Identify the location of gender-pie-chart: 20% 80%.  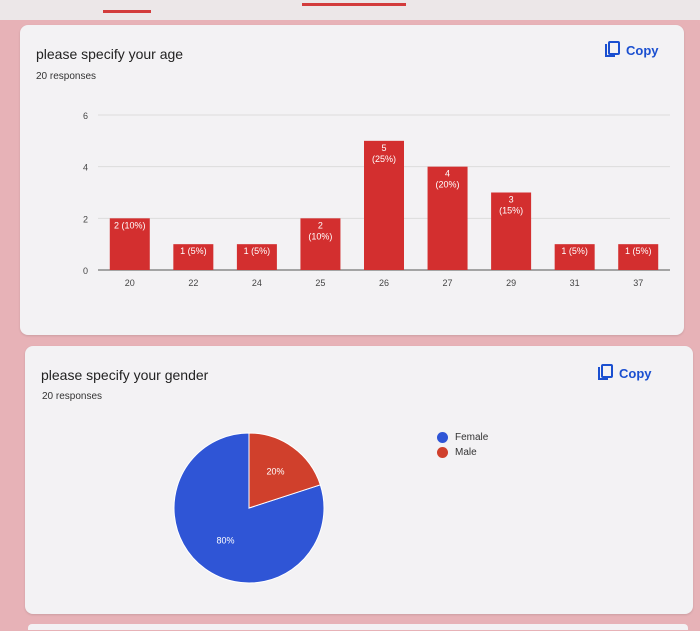
(249, 508).